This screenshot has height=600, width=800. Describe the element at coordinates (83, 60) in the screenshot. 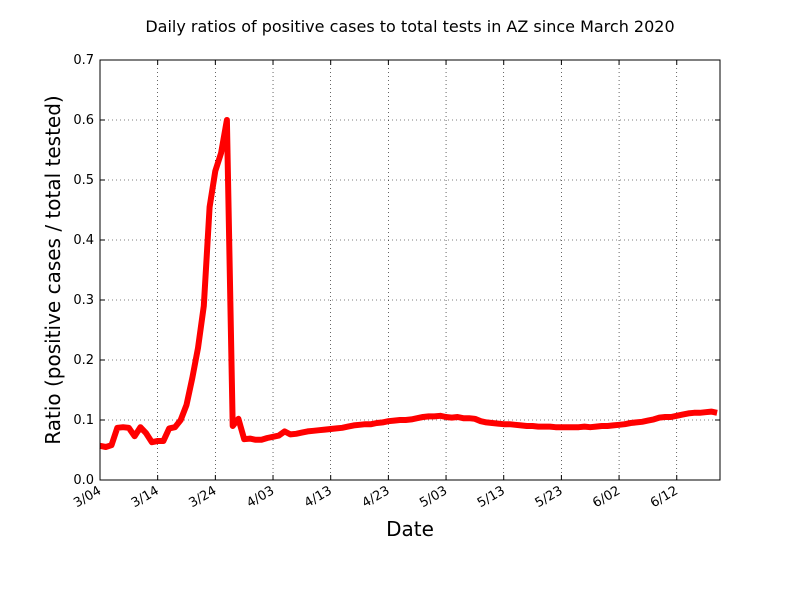

I see `y-tick-label: 0.7` at that location.